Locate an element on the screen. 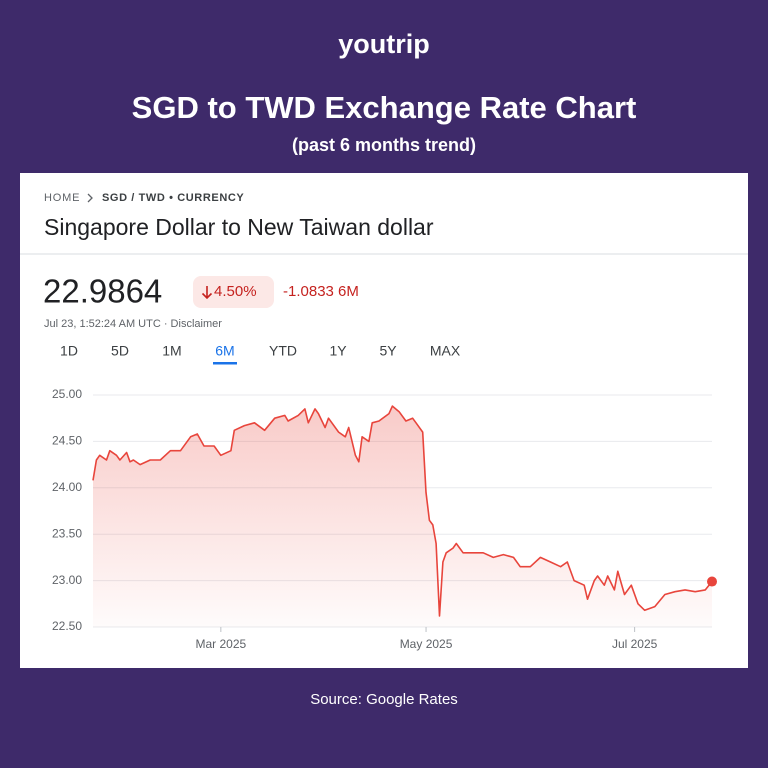 This screenshot has width=768, height=768. change-abs: -1.0833 6M is located at coordinates (321, 291).